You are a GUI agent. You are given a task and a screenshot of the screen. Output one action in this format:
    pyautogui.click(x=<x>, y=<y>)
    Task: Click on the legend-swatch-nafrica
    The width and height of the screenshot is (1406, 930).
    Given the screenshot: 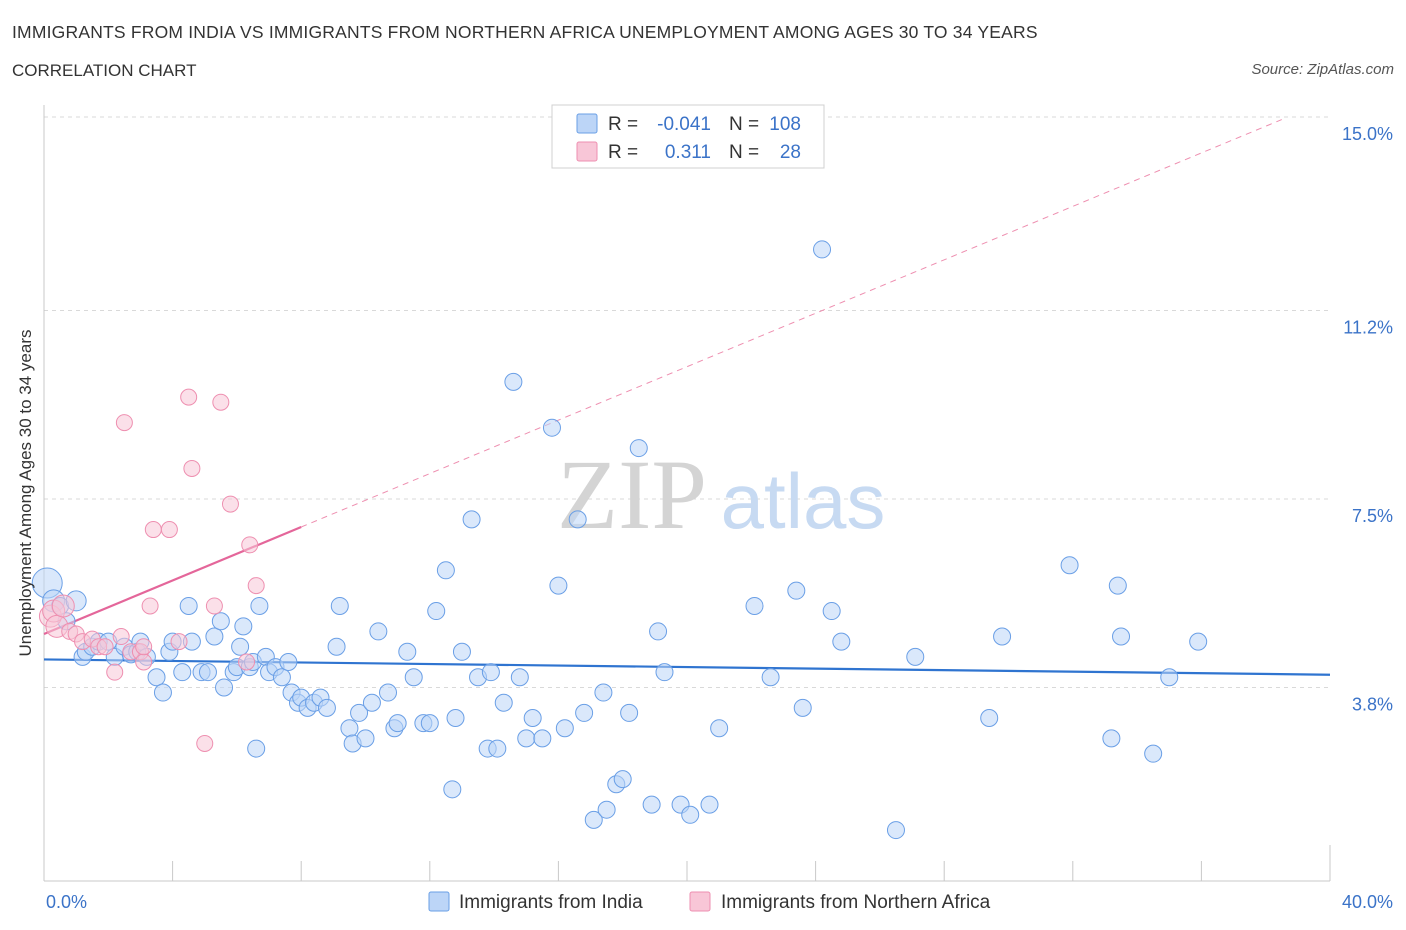 What is the action you would take?
    pyautogui.click(x=587, y=151)
    